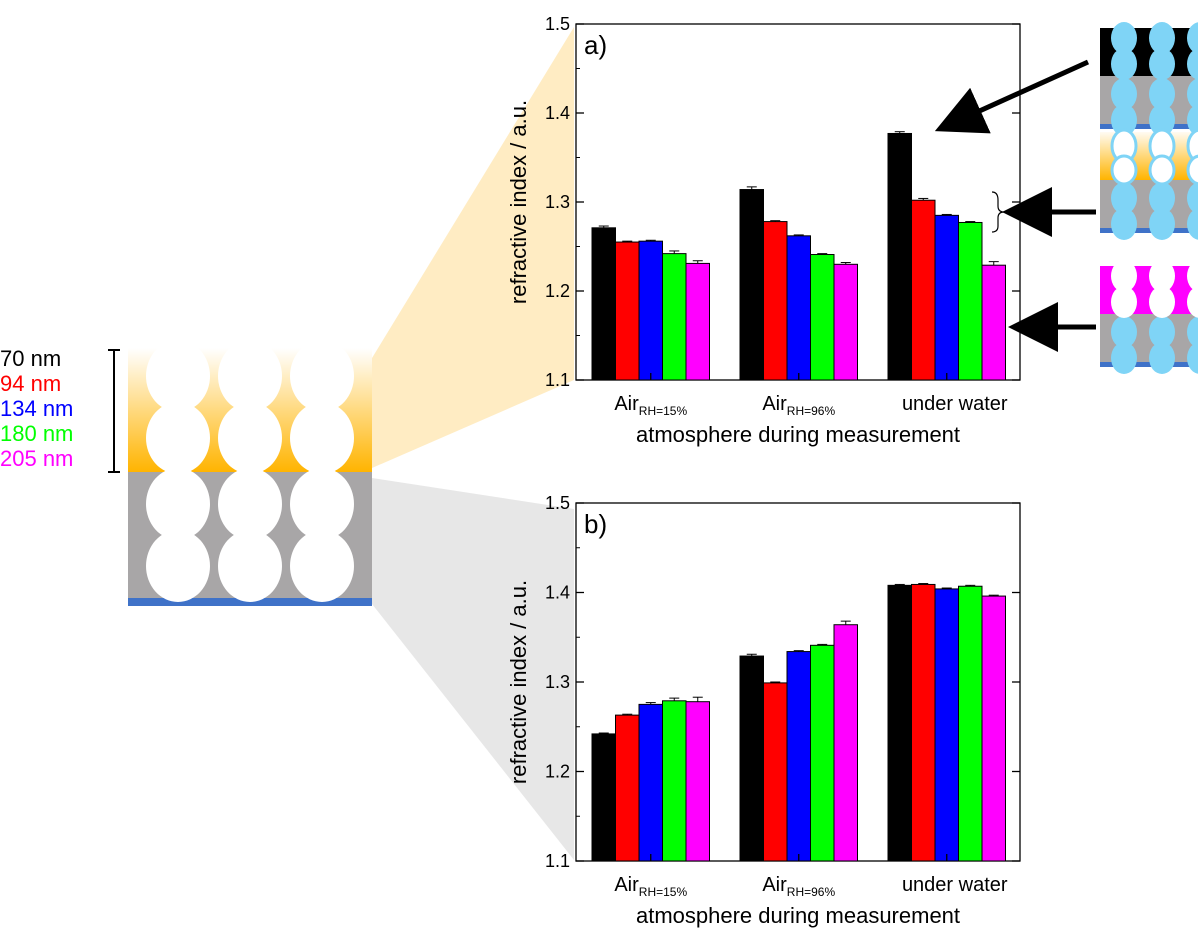 Image resolution: width=1198 pixels, height=932 pixels. What do you see at coordinates (31, 383) in the screenshot?
I see `legend-item-94nm: 94 nm` at bounding box center [31, 383].